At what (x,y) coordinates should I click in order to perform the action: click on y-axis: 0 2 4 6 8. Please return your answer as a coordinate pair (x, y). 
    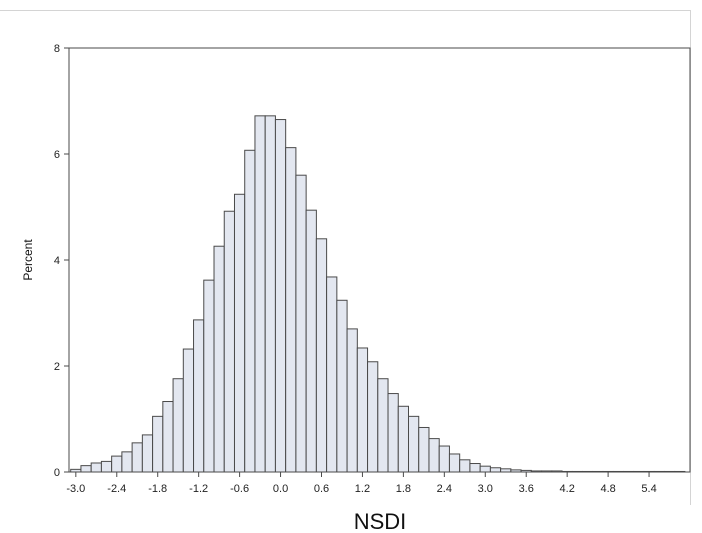
    Looking at the image, I should click on (61, 261).